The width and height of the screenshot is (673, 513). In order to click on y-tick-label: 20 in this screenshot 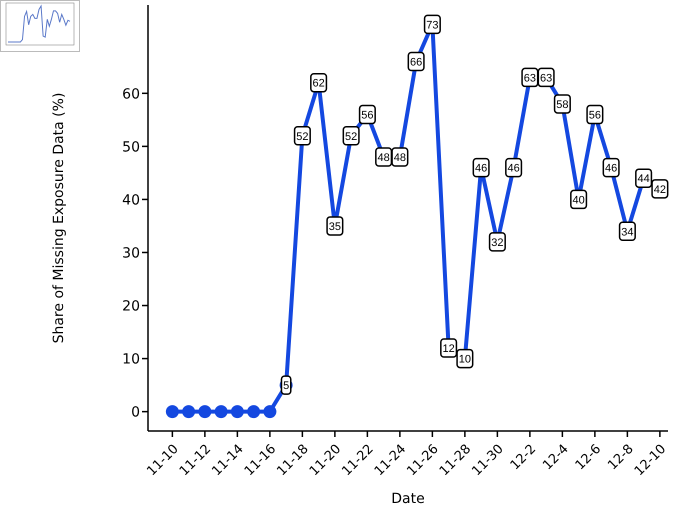, I will do `click(131, 306)`.